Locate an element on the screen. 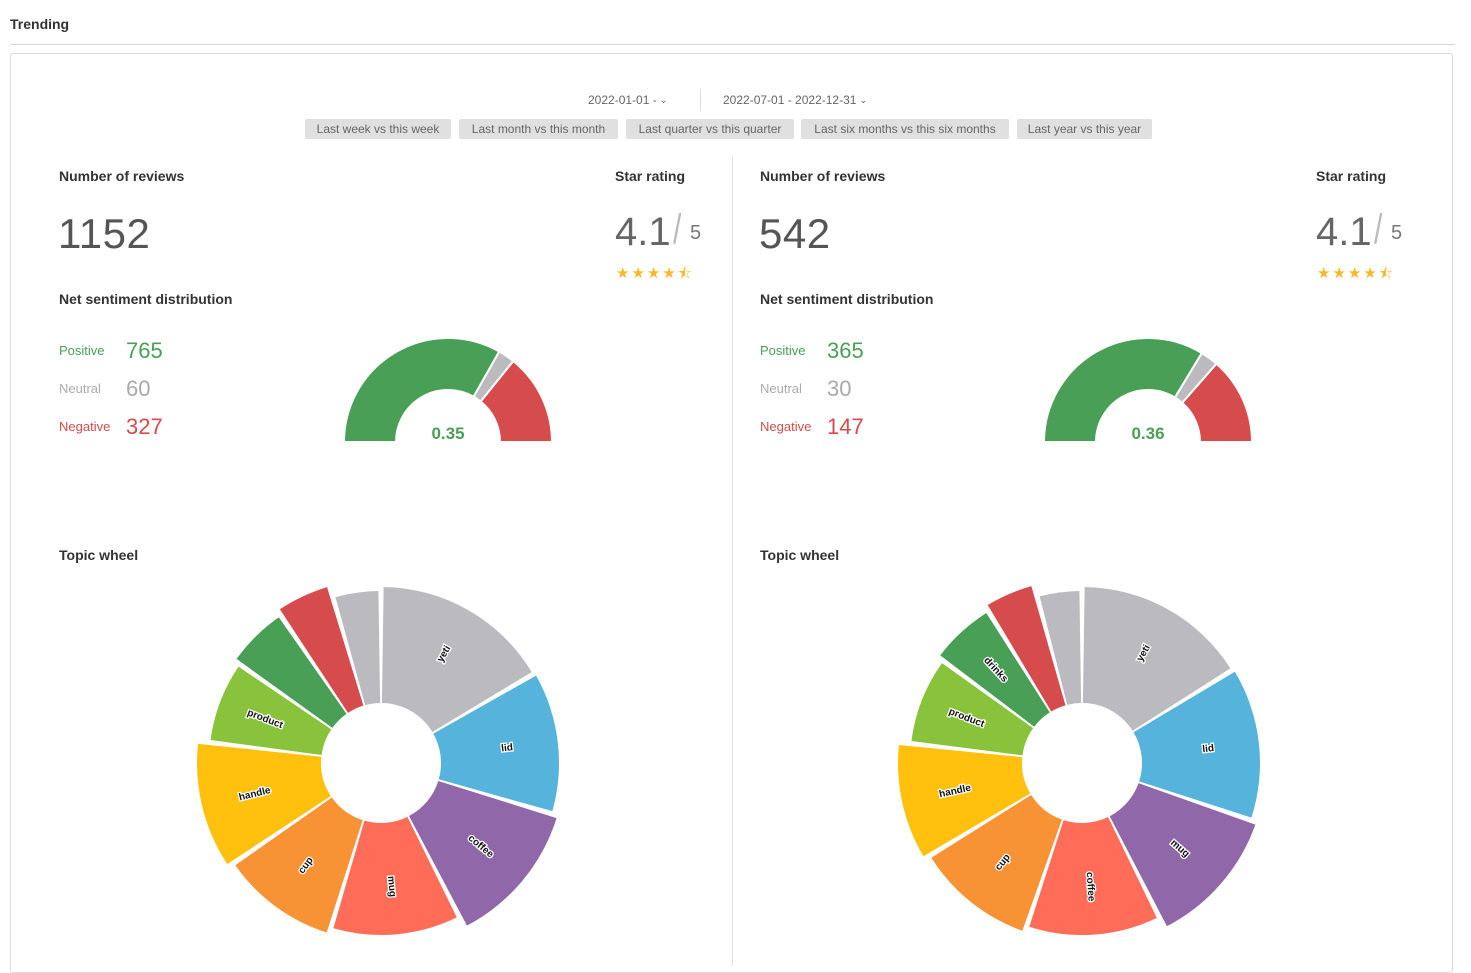 This screenshot has height=973, width=1471. preset-year-button: Last year vs this year is located at coordinates (1084, 129).